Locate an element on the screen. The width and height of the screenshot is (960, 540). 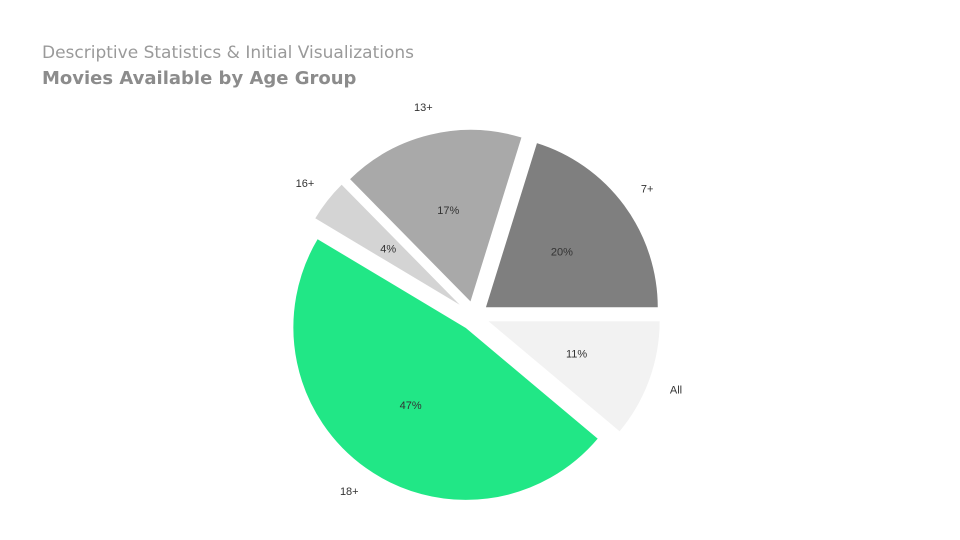
pie-slice-13plus is located at coordinates (435, 216).